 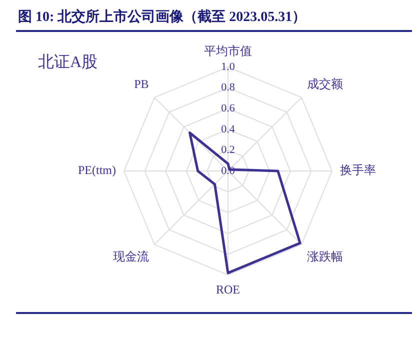 I want to click on spoke-label: 平均市值, so click(x=228, y=51).